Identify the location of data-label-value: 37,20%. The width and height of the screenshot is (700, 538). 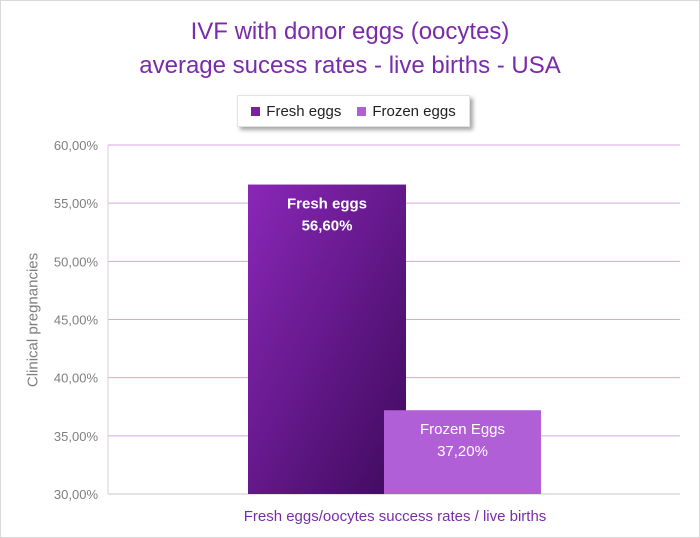
(462, 451).